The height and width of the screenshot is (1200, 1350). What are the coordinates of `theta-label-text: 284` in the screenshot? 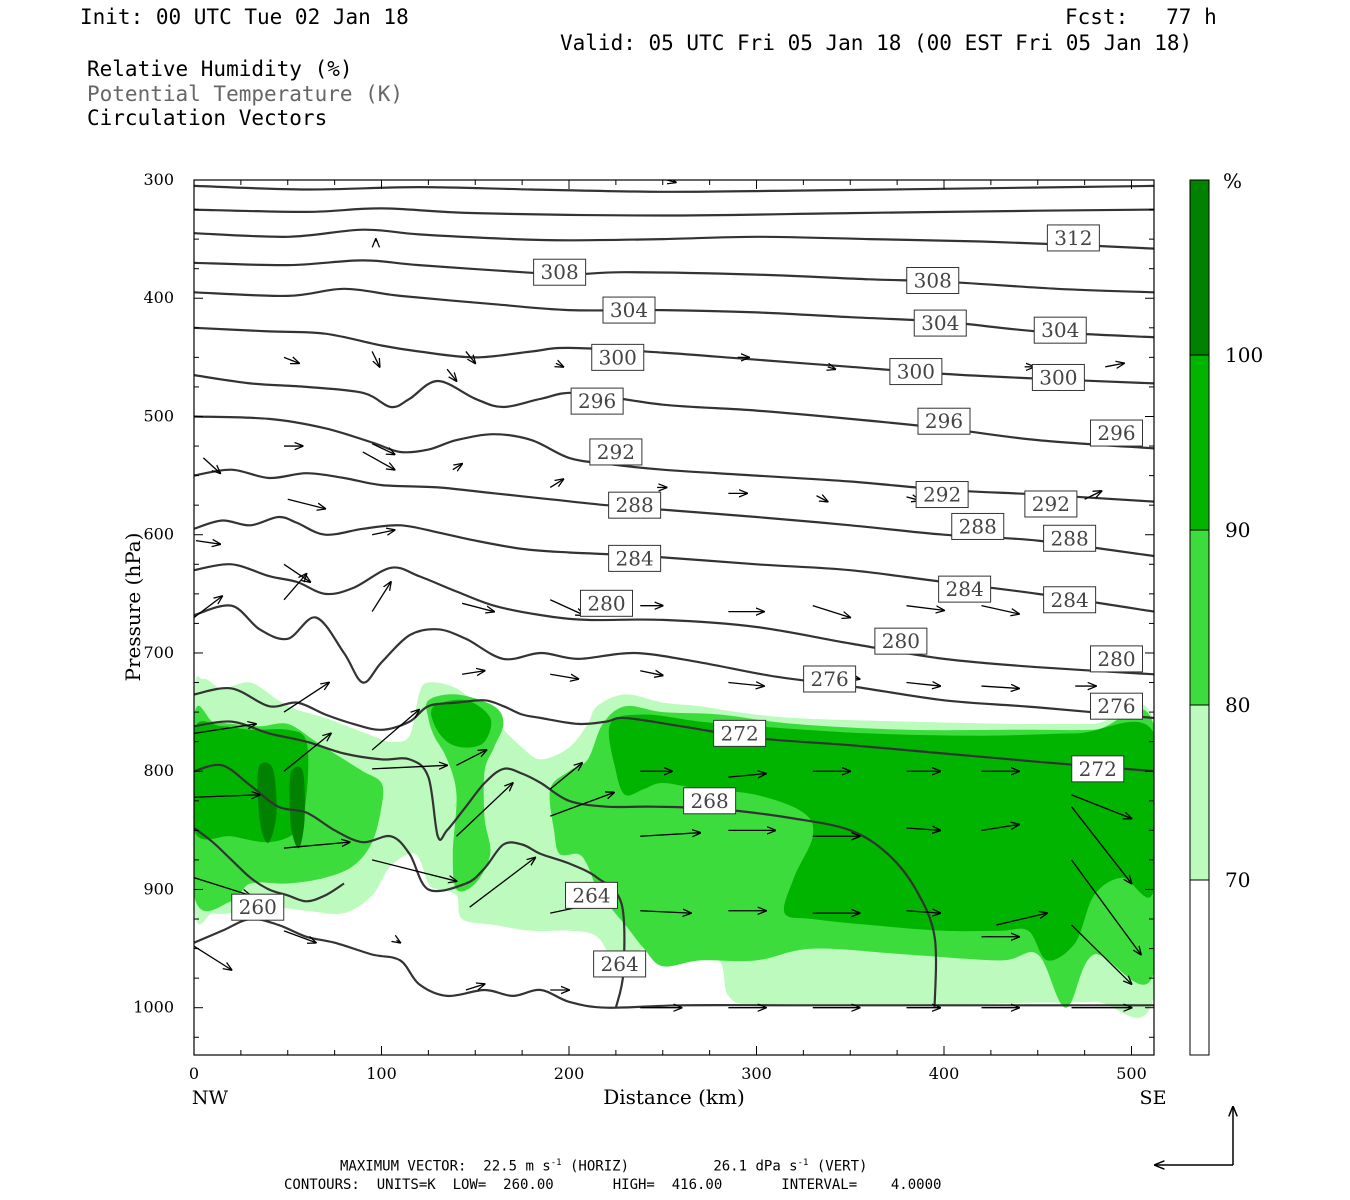 It's located at (965, 589).